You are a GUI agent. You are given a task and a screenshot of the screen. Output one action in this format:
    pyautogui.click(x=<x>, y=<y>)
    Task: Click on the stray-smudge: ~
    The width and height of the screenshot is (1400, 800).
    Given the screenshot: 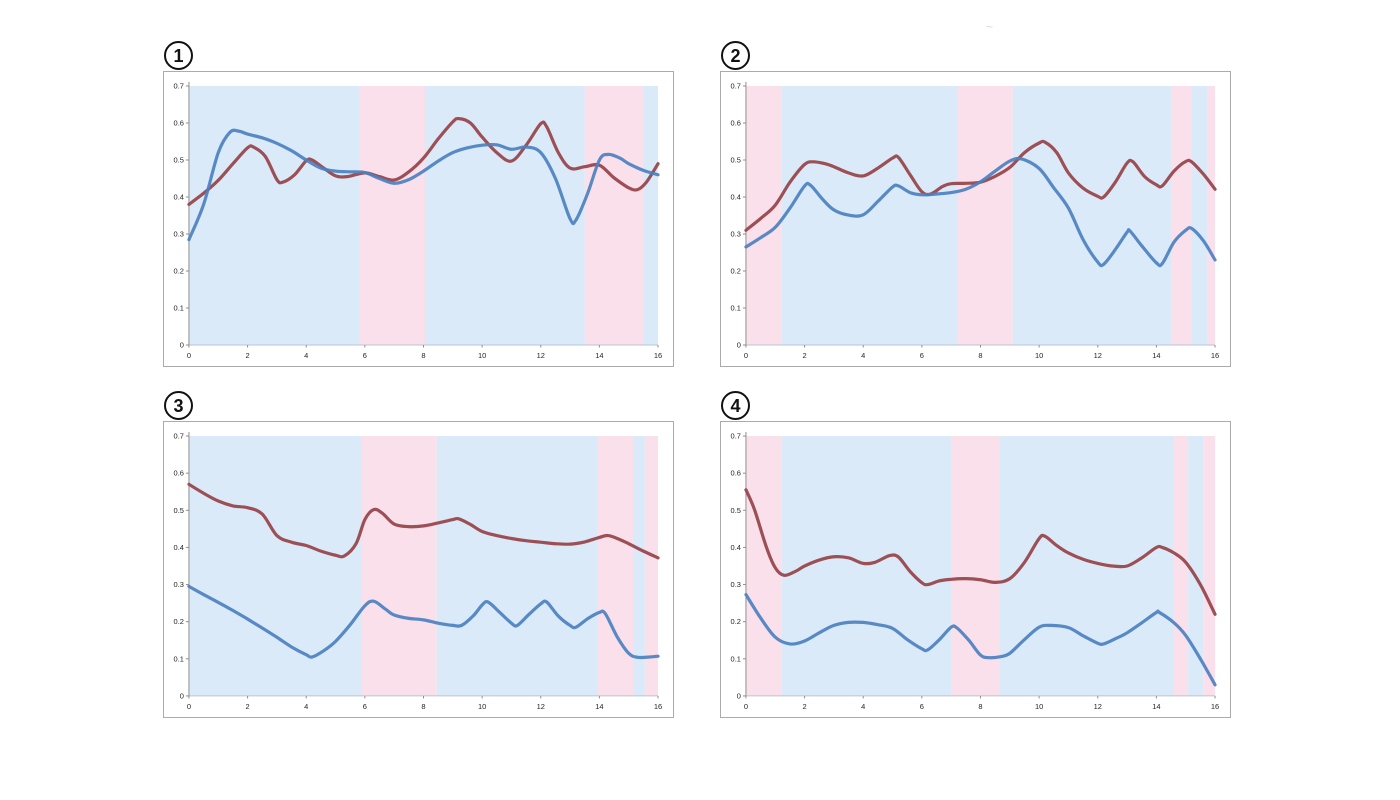 What is the action you would take?
    pyautogui.click(x=990, y=27)
    